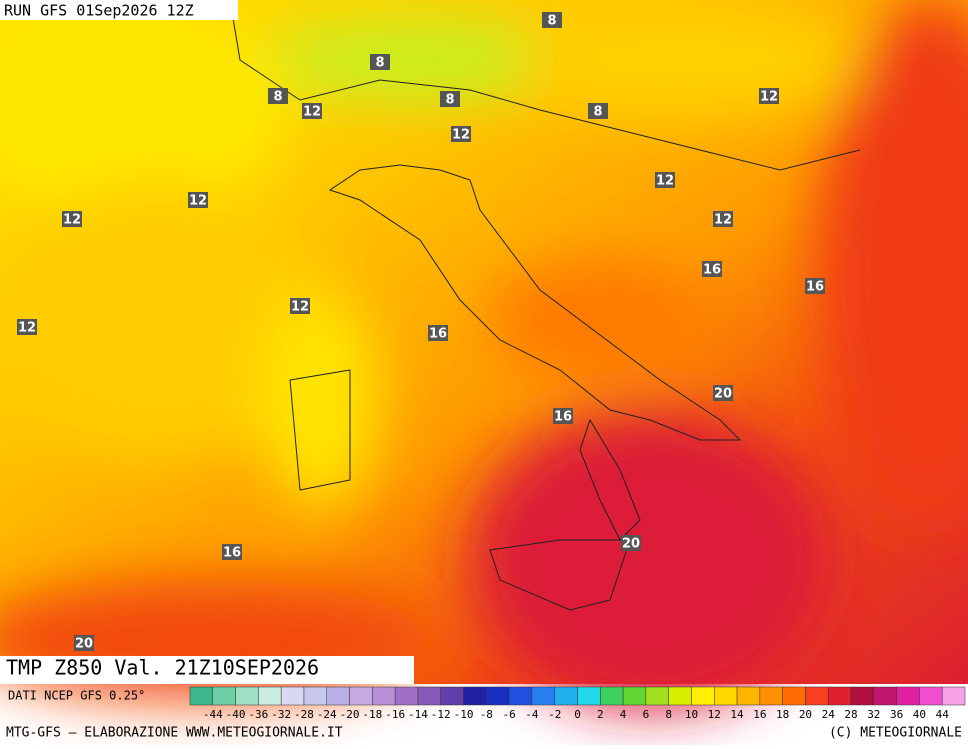 Image resolution: width=968 pixels, height=749 pixels. What do you see at coordinates (418, 714) in the screenshot?
I see `colorbar-label: -14` at bounding box center [418, 714].